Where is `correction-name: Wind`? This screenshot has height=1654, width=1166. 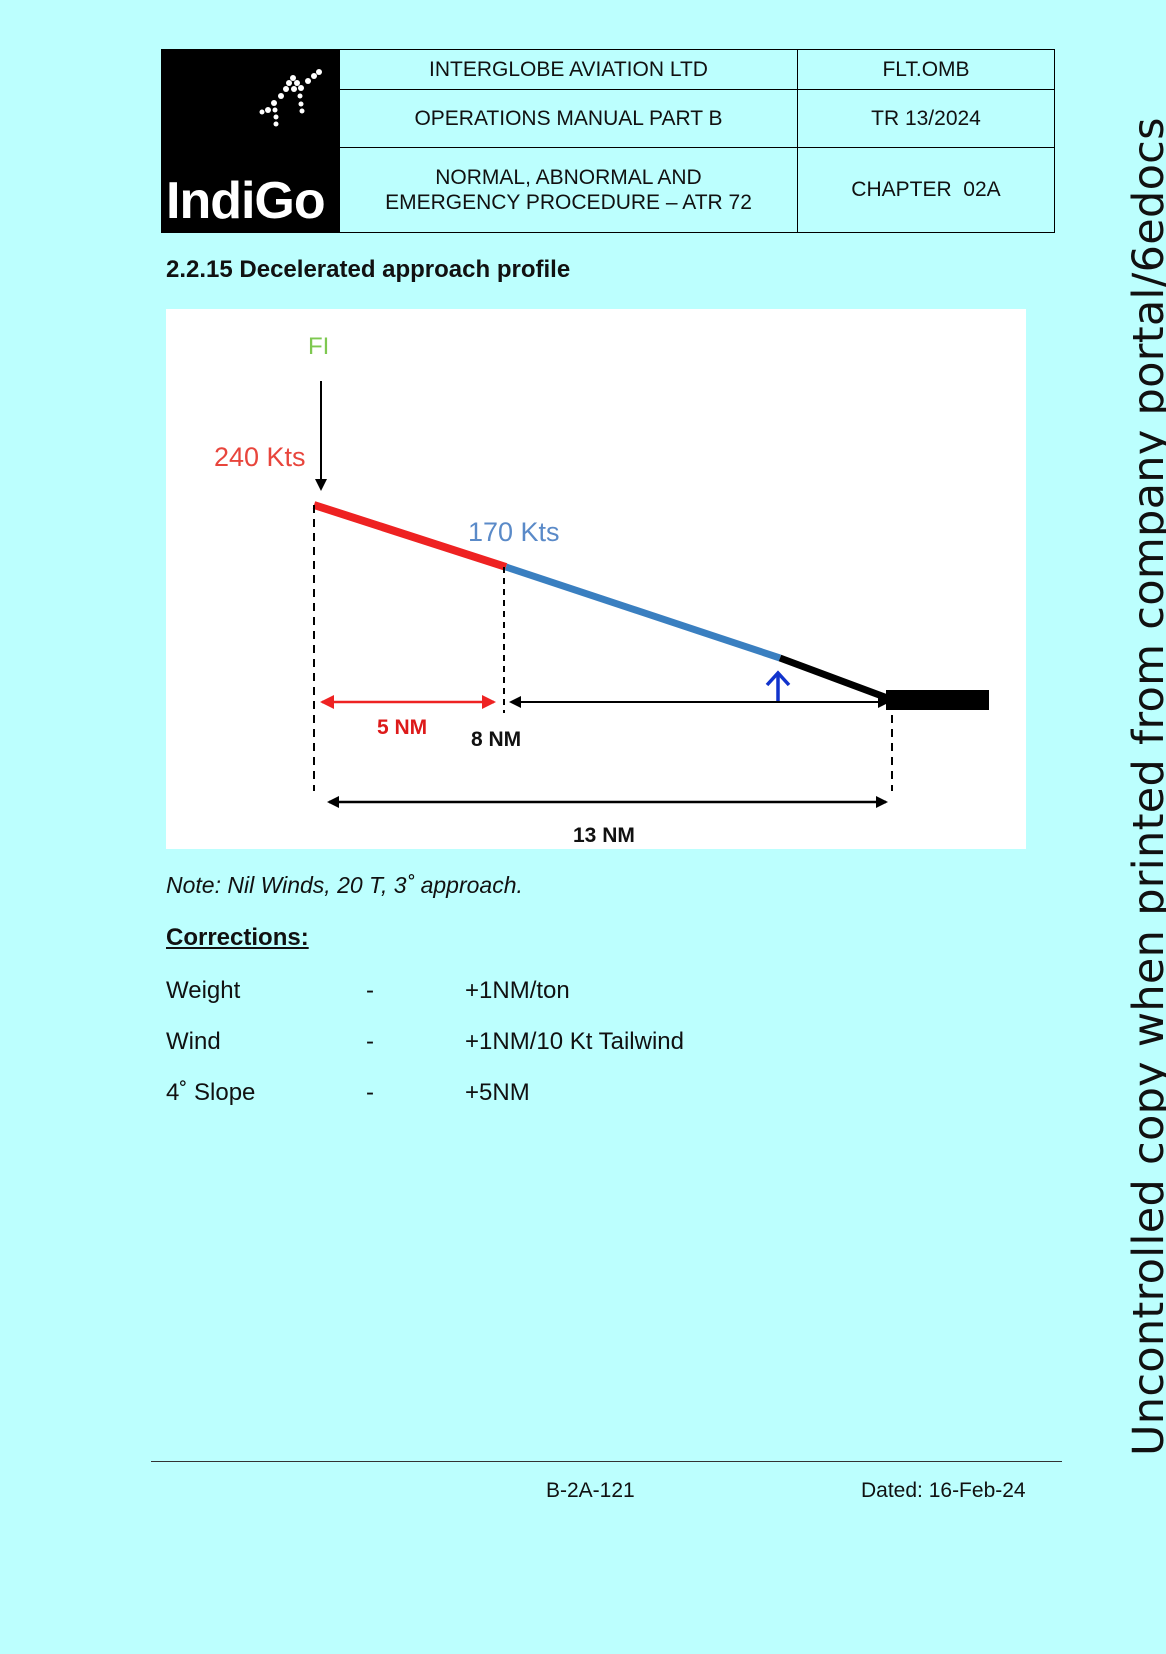 correction-name: Wind is located at coordinates (193, 1041).